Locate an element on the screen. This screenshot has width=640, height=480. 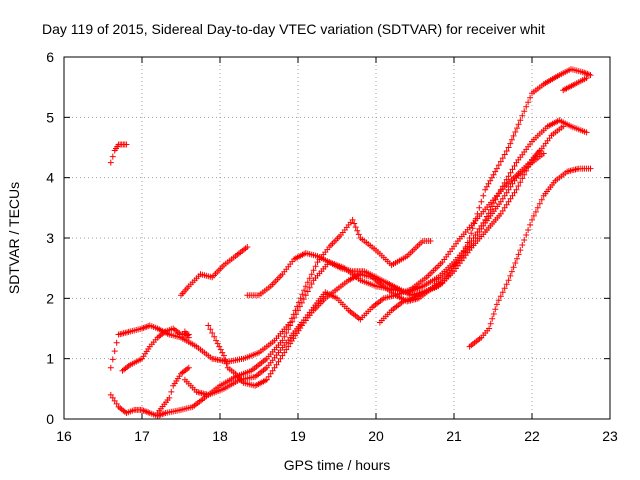
x-tick-label: 19 is located at coordinates (298, 436).